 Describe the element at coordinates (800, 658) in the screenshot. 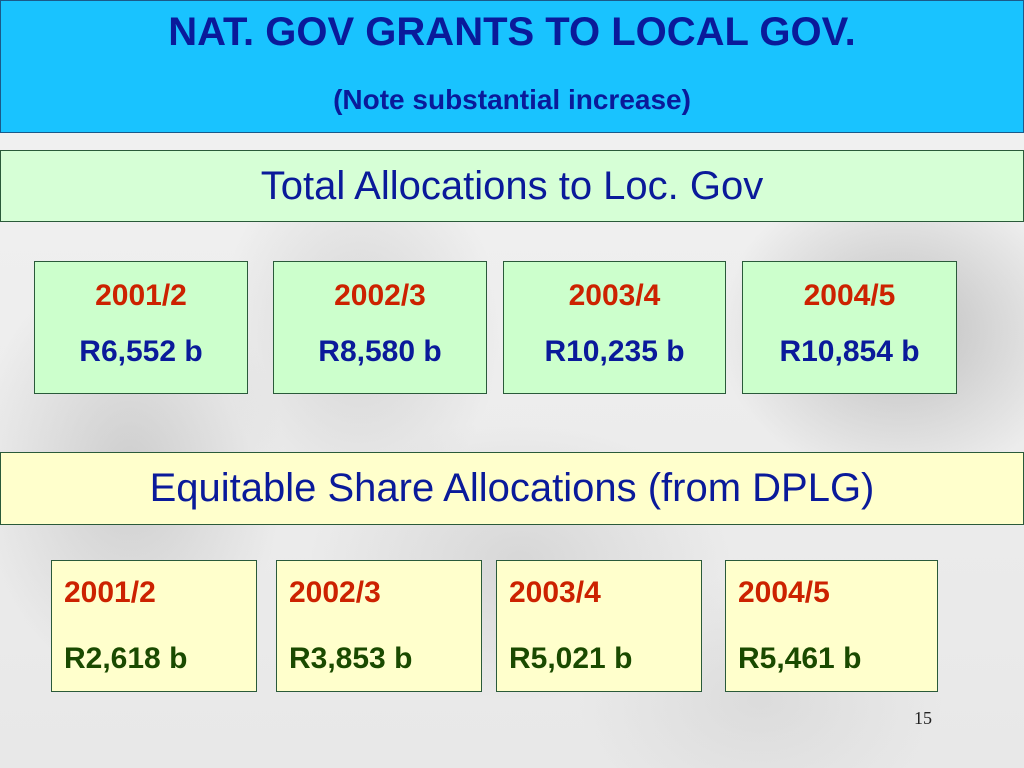

I see `card-amount: R5,461 b` at that location.